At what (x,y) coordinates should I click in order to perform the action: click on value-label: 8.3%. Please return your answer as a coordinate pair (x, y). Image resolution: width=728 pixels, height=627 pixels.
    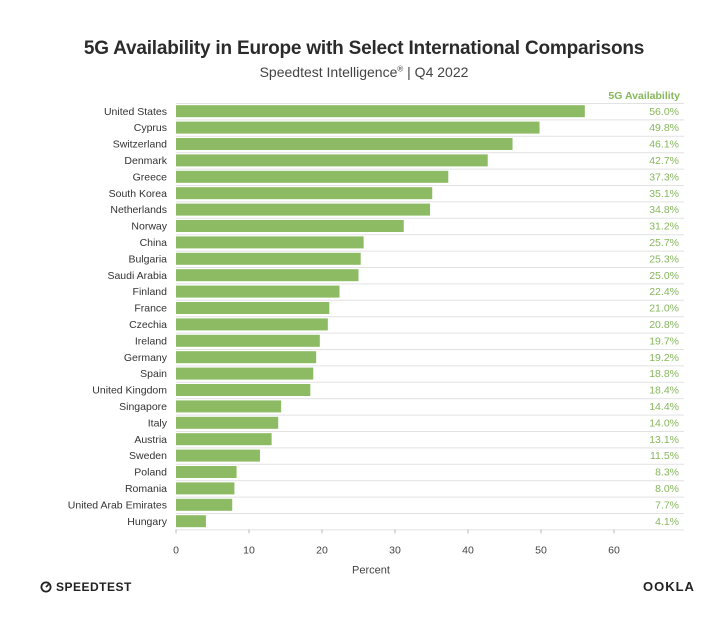
    Looking at the image, I should click on (667, 473).